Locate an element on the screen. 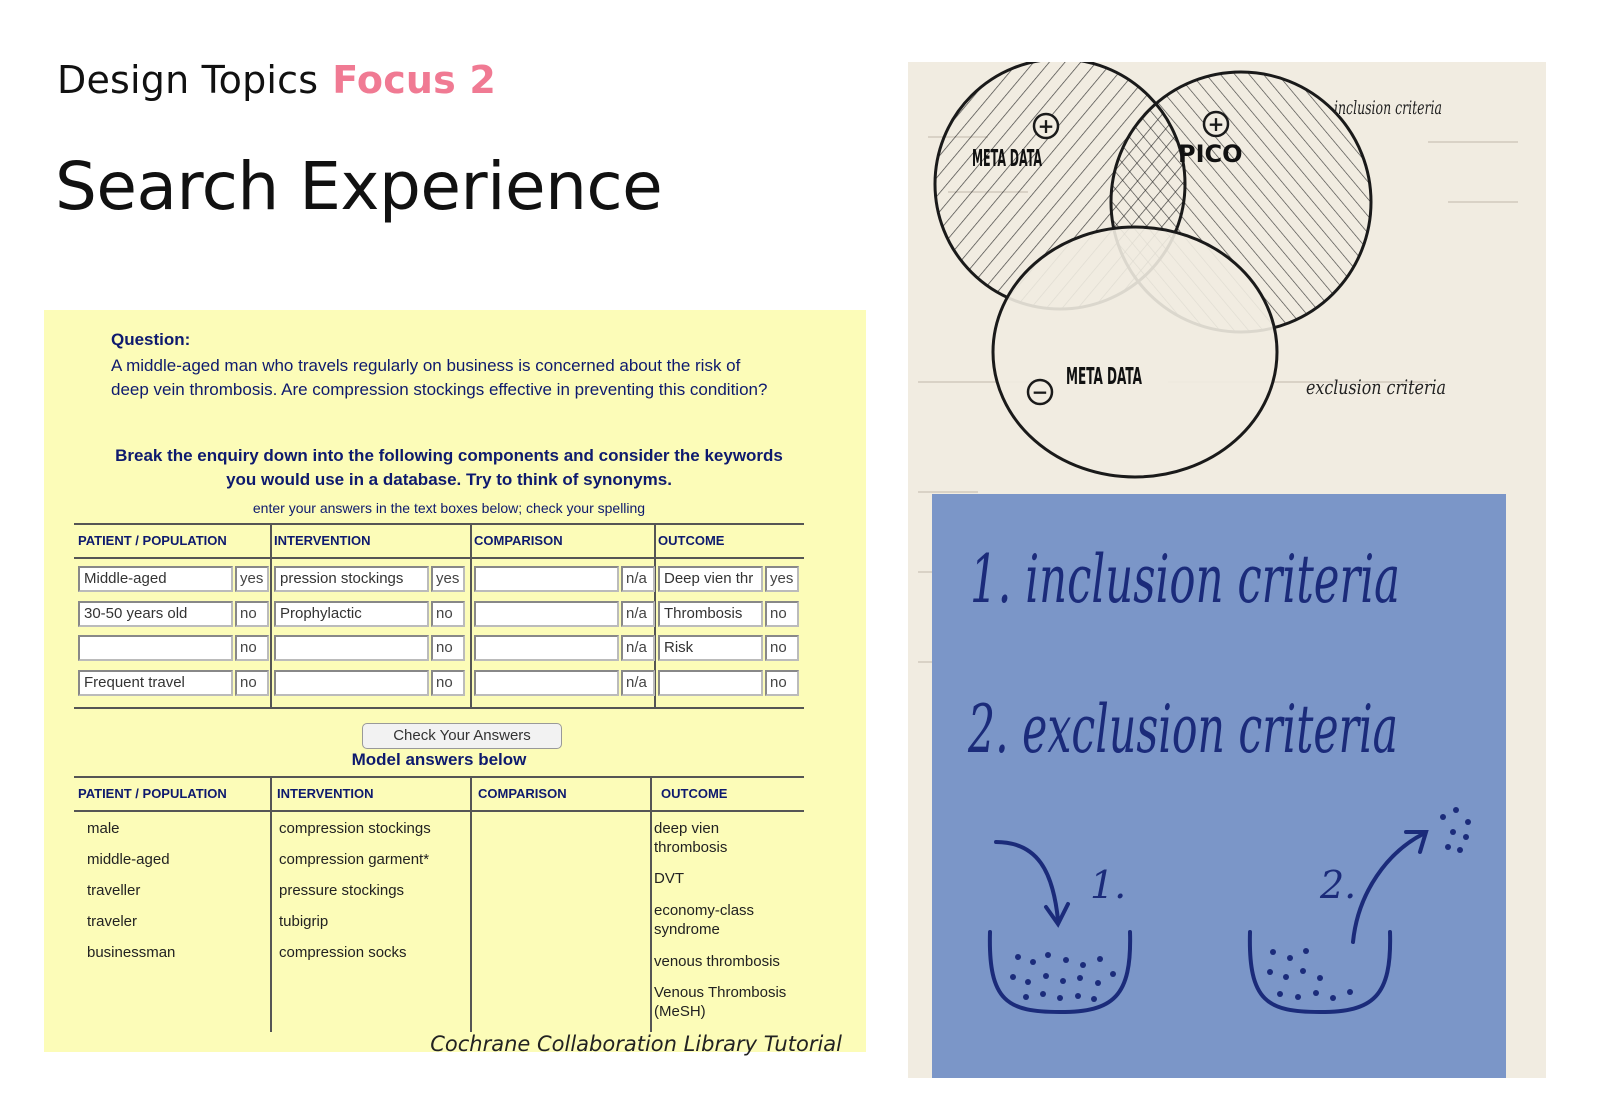 Image resolution: width=1600 pixels, height=1120 pixels. model-answer: DVT is located at coordinates (669, 878).